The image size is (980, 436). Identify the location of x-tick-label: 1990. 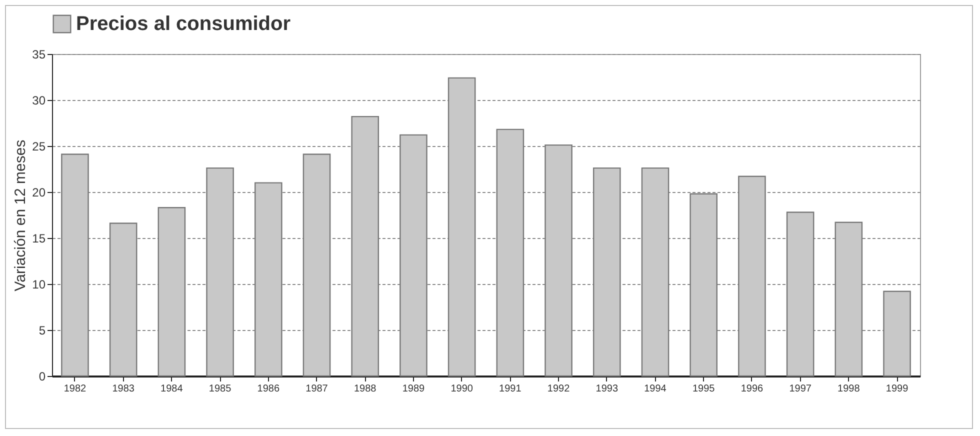
(462, 389).